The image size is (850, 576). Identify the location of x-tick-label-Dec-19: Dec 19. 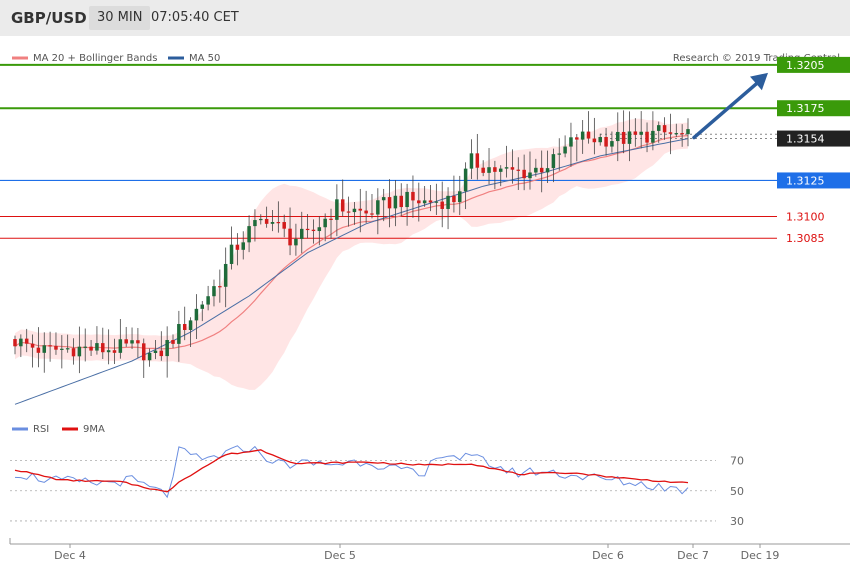
(760, 555).